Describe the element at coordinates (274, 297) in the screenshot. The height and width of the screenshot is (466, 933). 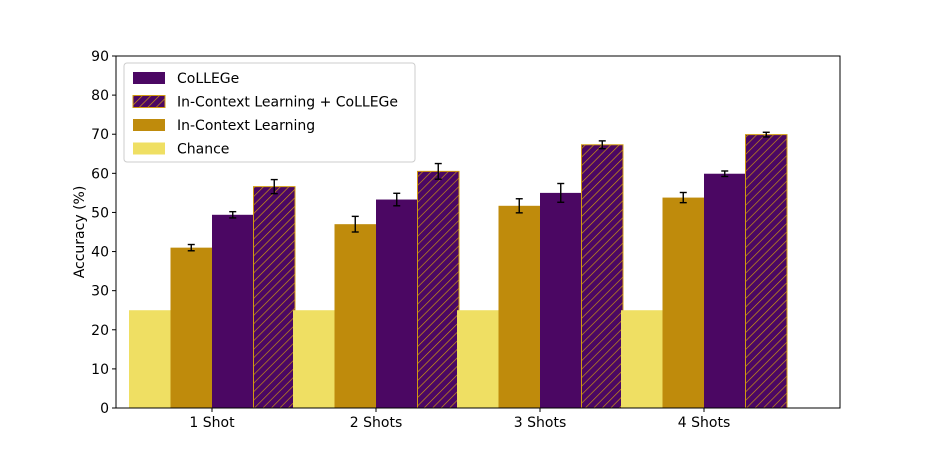
I see `bar-in-context-learning-college-1-shot` at that location.